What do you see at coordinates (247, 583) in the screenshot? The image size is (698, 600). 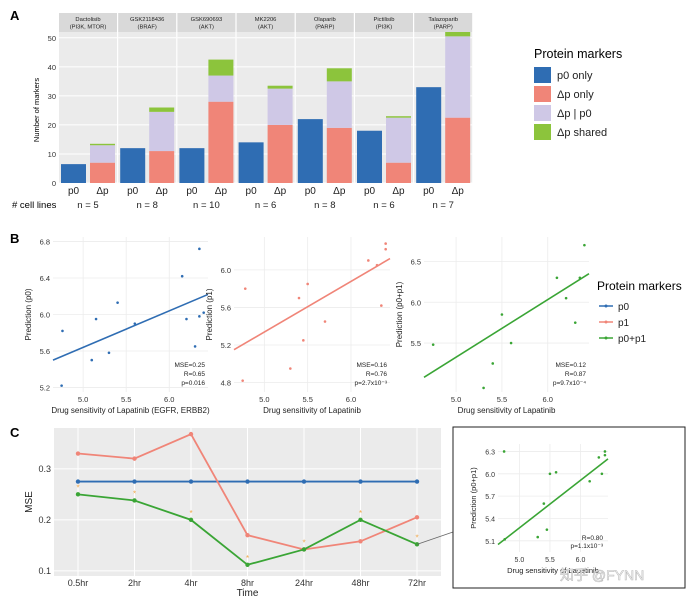 I see `x-tick-label: 8hr` at bounding box center [247, 583].